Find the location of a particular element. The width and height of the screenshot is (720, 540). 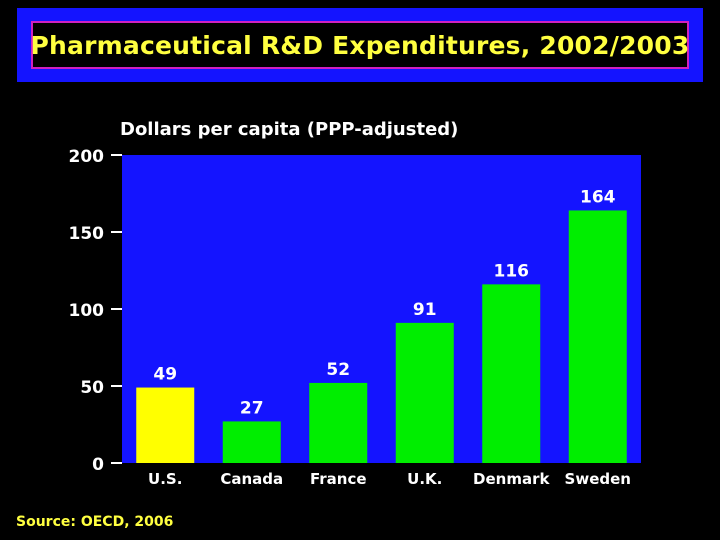

y-tick-label: 50 is located at coordinates (92, 388).